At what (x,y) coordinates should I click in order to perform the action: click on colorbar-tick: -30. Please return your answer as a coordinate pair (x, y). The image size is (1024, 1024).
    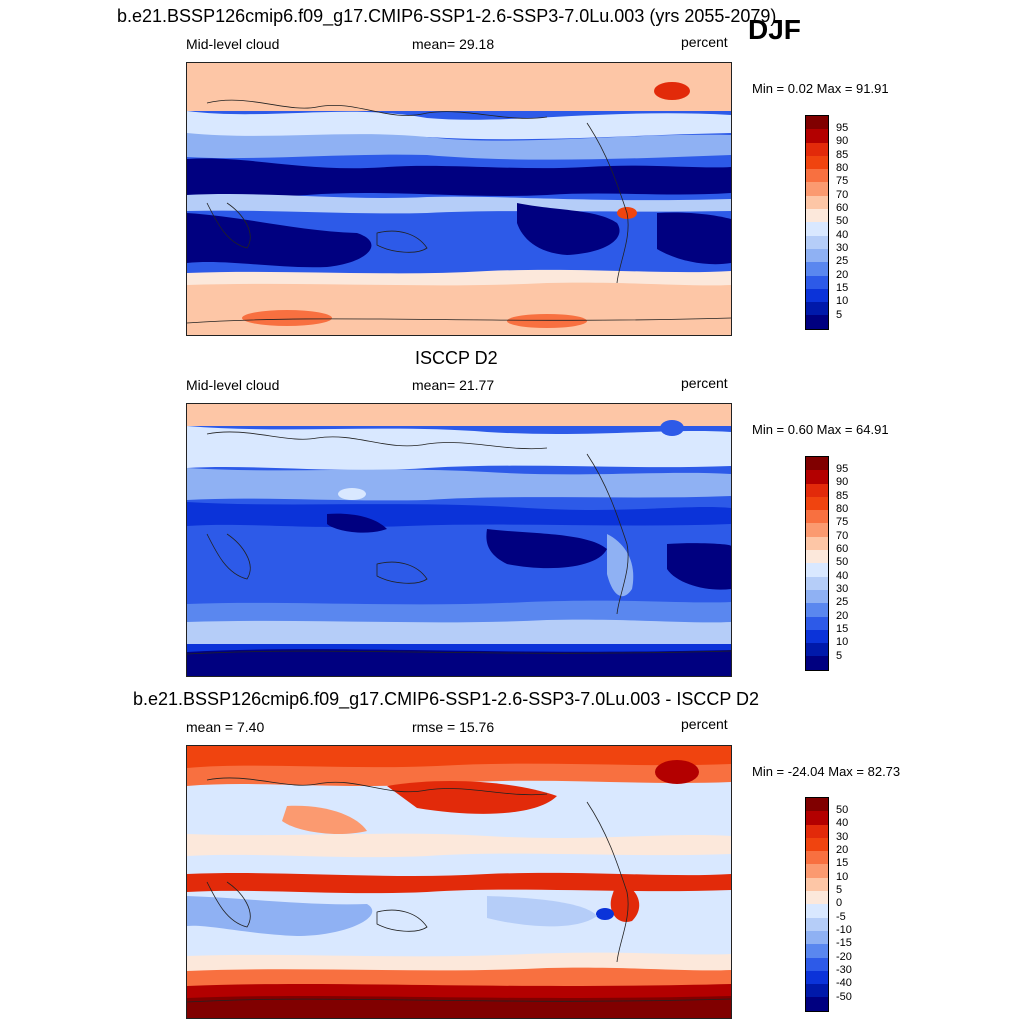
    Looking at the image, I should click on (844, 970).